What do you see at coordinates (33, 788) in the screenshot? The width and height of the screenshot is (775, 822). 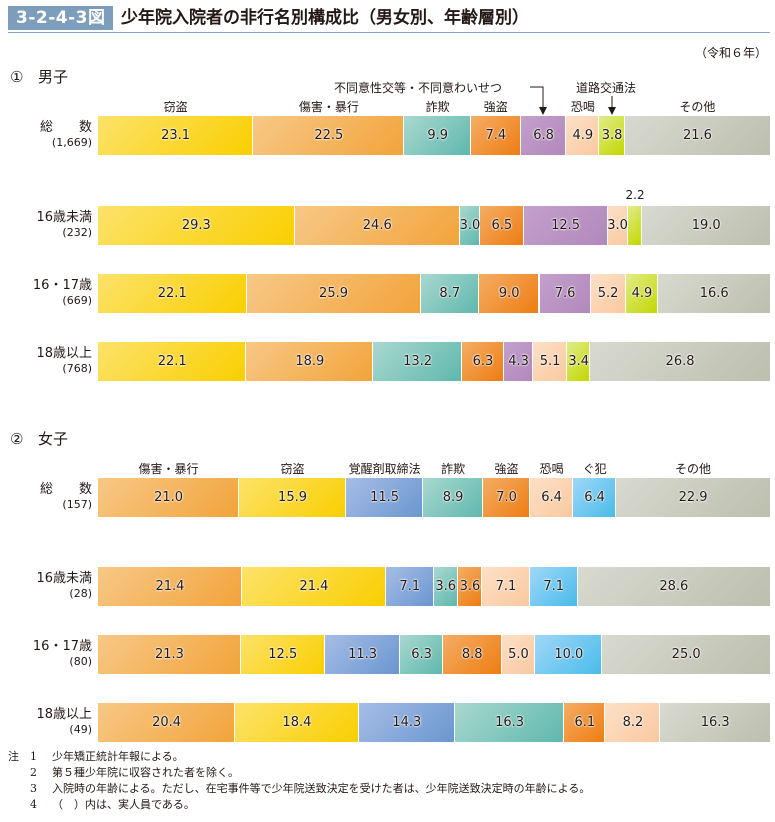 I see `note-number: 3` at bounding box center [33, 788].